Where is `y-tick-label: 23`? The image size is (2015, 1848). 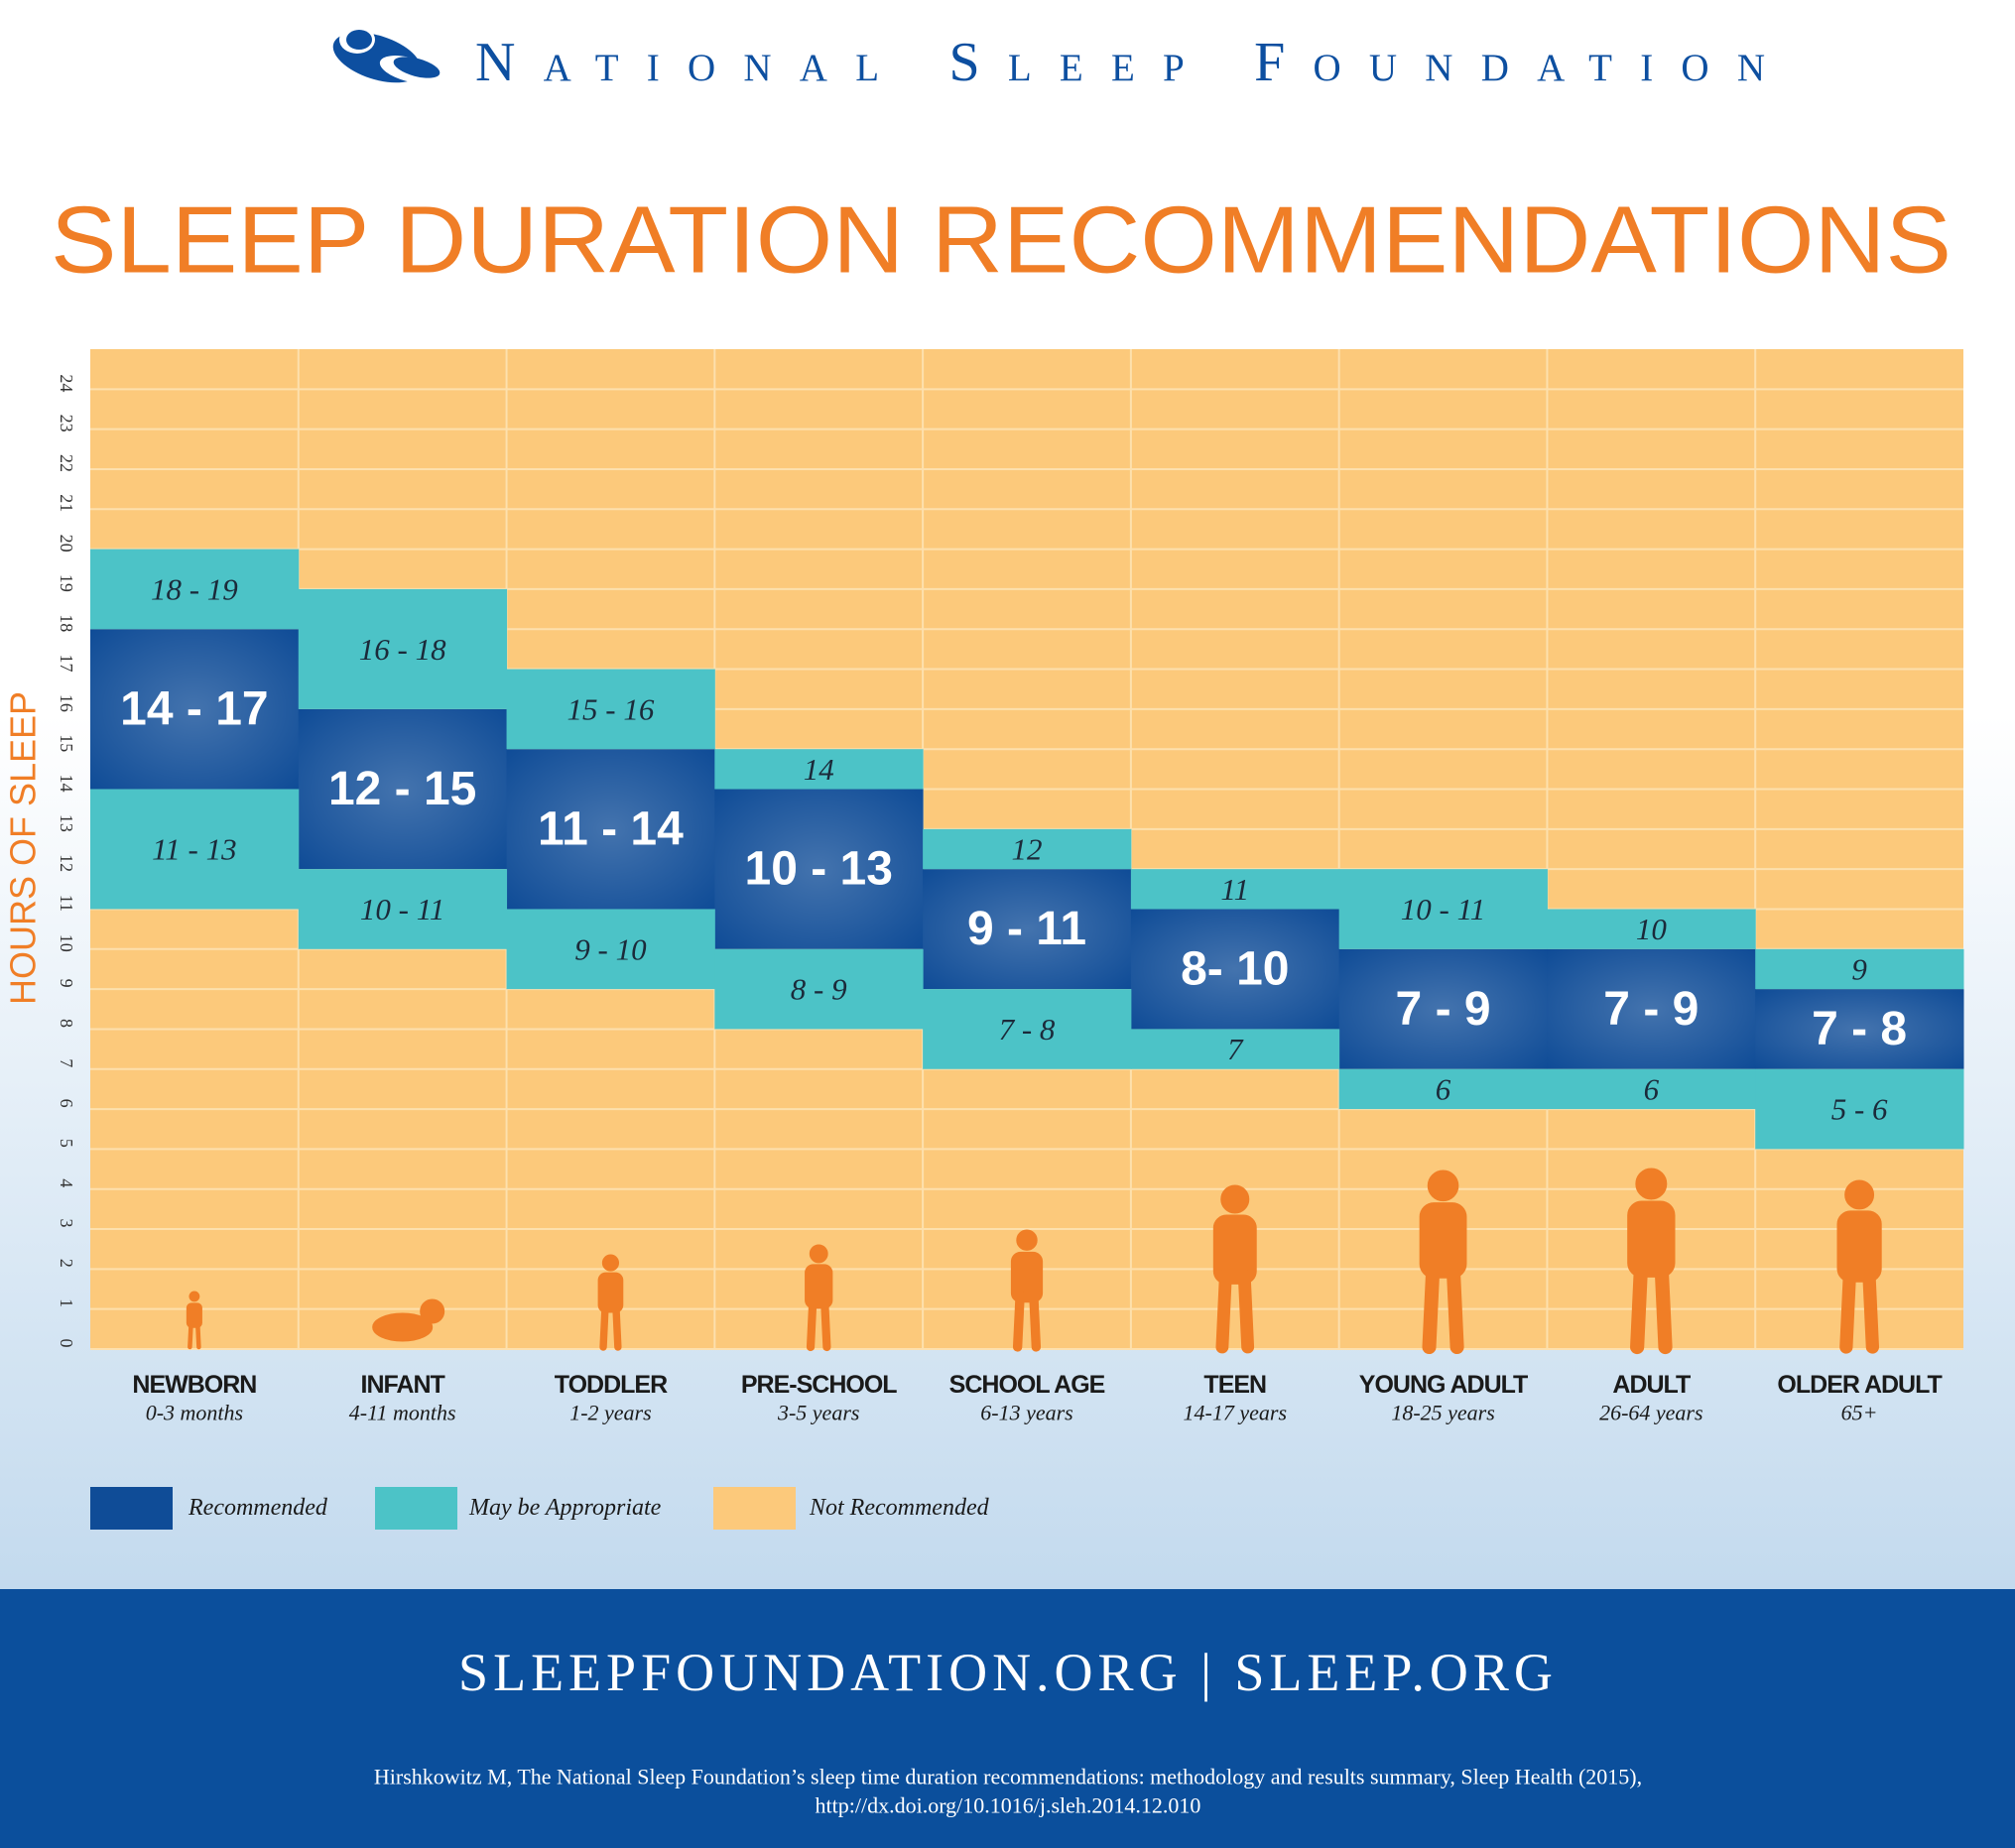
y-tick-label: 23 is located at coordinates (66, 424).